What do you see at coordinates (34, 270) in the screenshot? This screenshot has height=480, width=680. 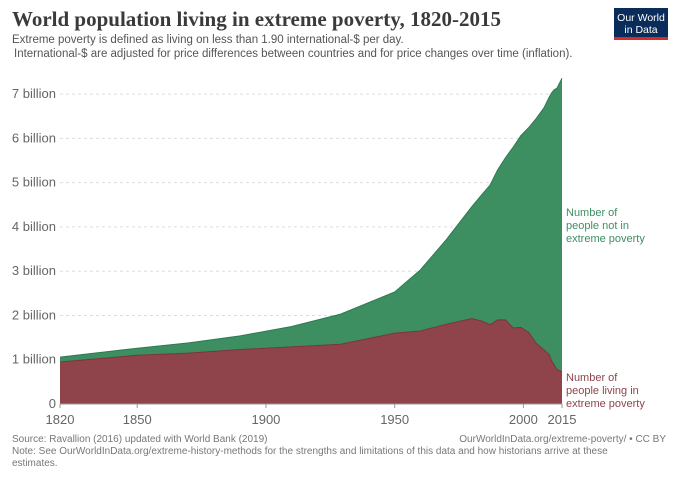 I see `y-tick-label: 3 billion` at bounding box center [34, 270].